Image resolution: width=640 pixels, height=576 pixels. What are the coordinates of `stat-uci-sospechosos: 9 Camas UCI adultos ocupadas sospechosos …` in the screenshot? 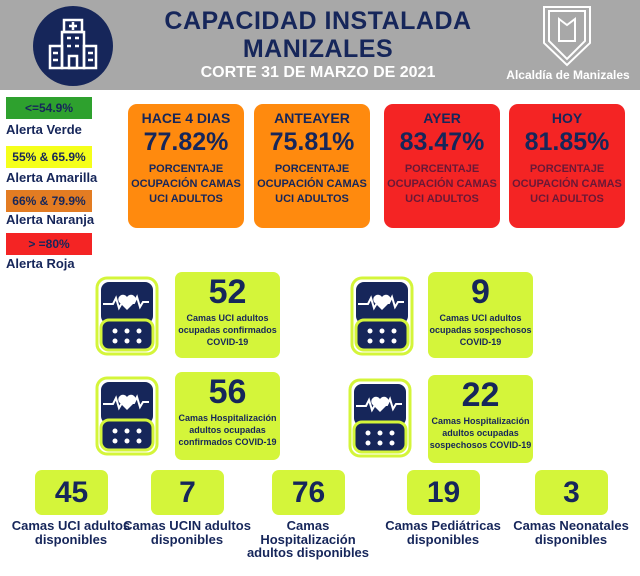 It's located at (480, 315).